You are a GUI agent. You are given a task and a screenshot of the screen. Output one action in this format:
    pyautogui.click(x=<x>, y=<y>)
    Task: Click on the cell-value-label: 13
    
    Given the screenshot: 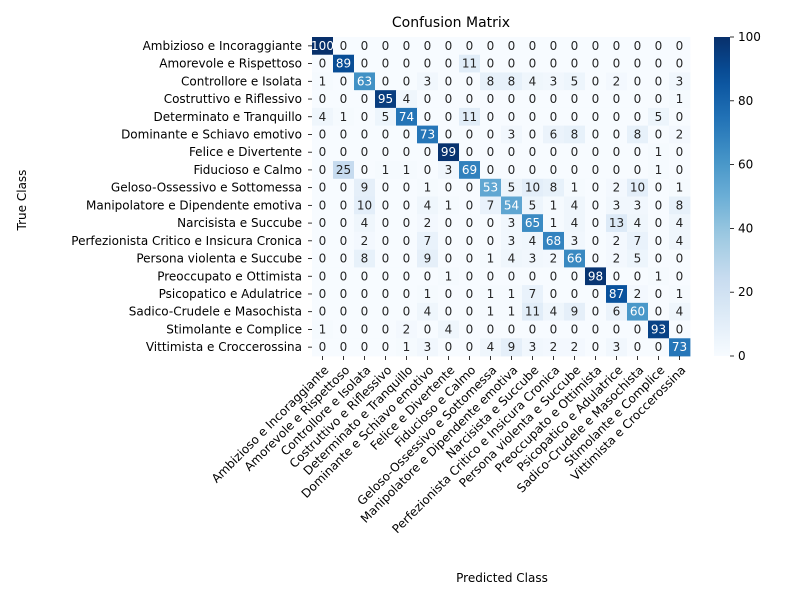 What is the action you would take?
    pyautogui.click(x=616, y=223)
    